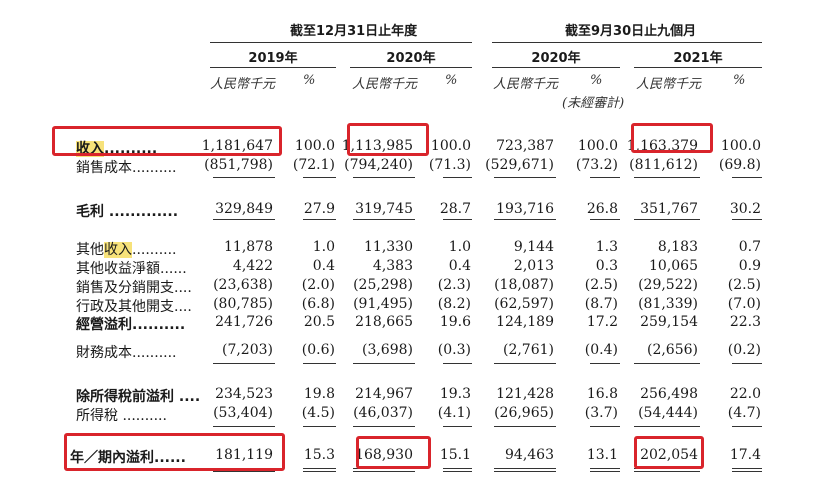 Image resolution: width=821 pixels, height=477 pixels. Describe the element at coordinates (318, 350) in the screenshot. I see `table-cell: (0.6)` at that location.